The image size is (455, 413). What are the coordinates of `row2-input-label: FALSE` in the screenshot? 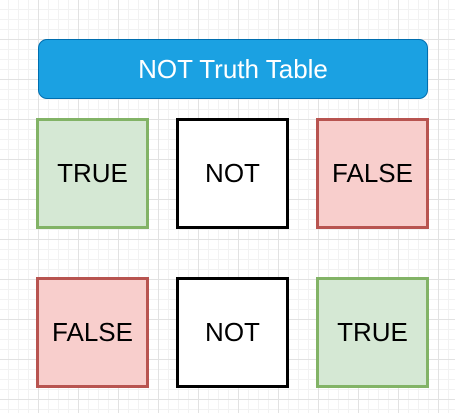 It's located at (92, 332).